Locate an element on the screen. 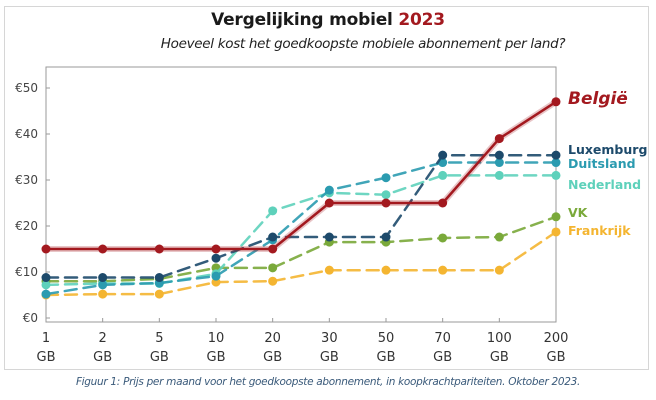 This screenshot has height=400, width=656. y-tick-label: €10 is located at coordinates (26, 272).